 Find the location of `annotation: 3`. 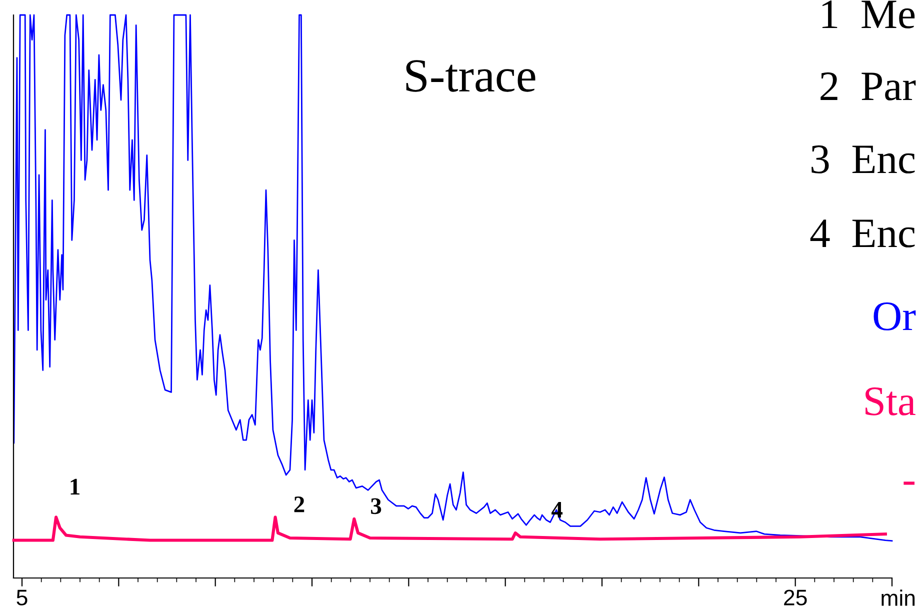

annotation: 3 is located at coordinates (376, 506).